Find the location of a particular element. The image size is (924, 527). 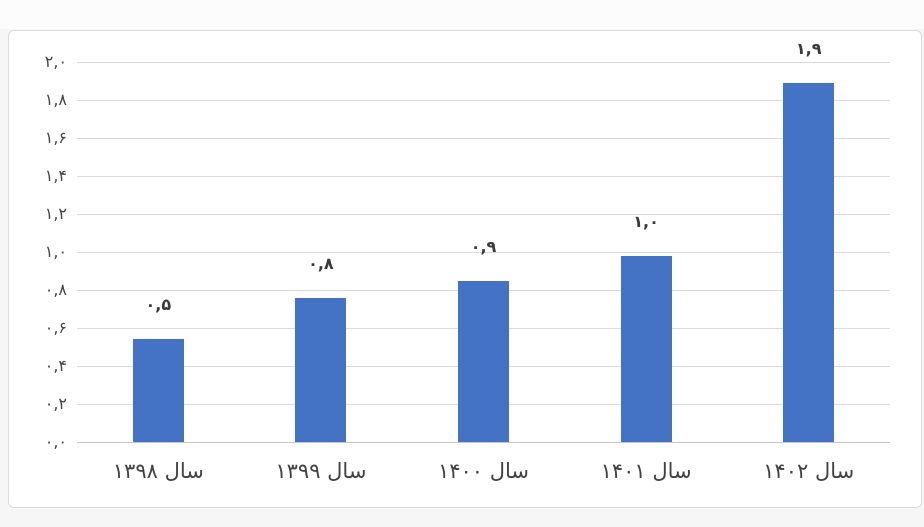

y-tick-label: ۱,۶ is located at coordinates (55, 137).